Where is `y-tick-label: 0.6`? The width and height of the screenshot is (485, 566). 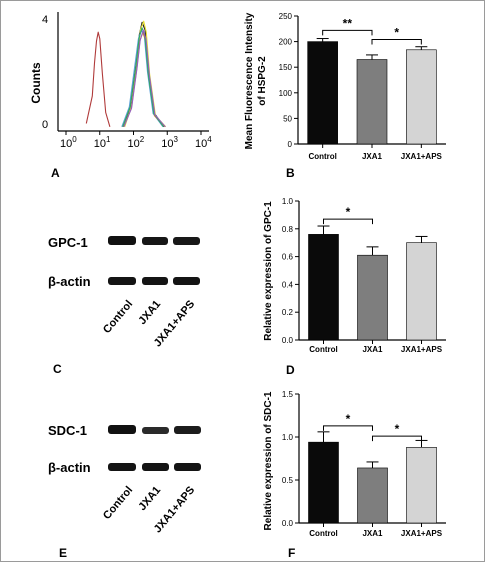 y-tick-label: 0.6 is located at coordinates (288, 257).